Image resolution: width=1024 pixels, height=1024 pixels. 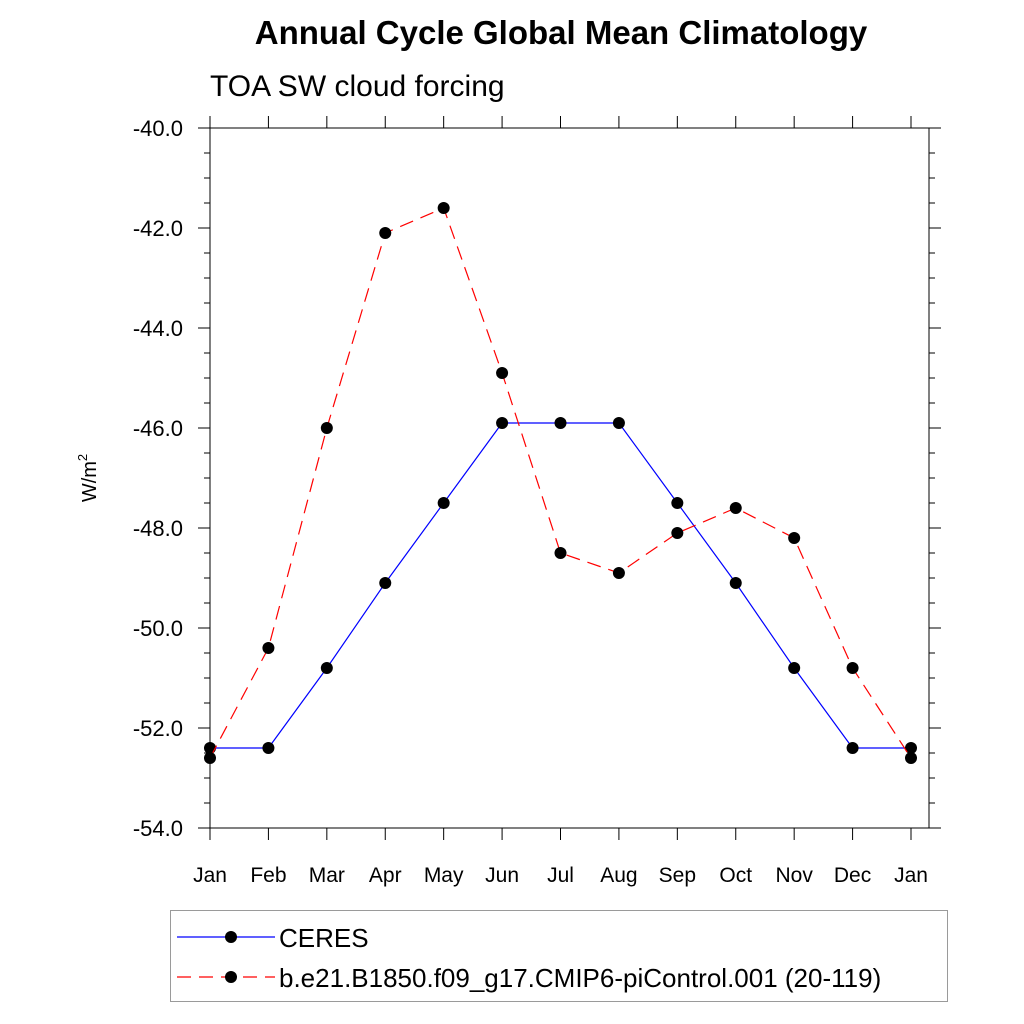 What do you see at coordinates (226, 937) in the screenshot?
I see `legend-swatch-ceres` at bounding box center [226, 937].